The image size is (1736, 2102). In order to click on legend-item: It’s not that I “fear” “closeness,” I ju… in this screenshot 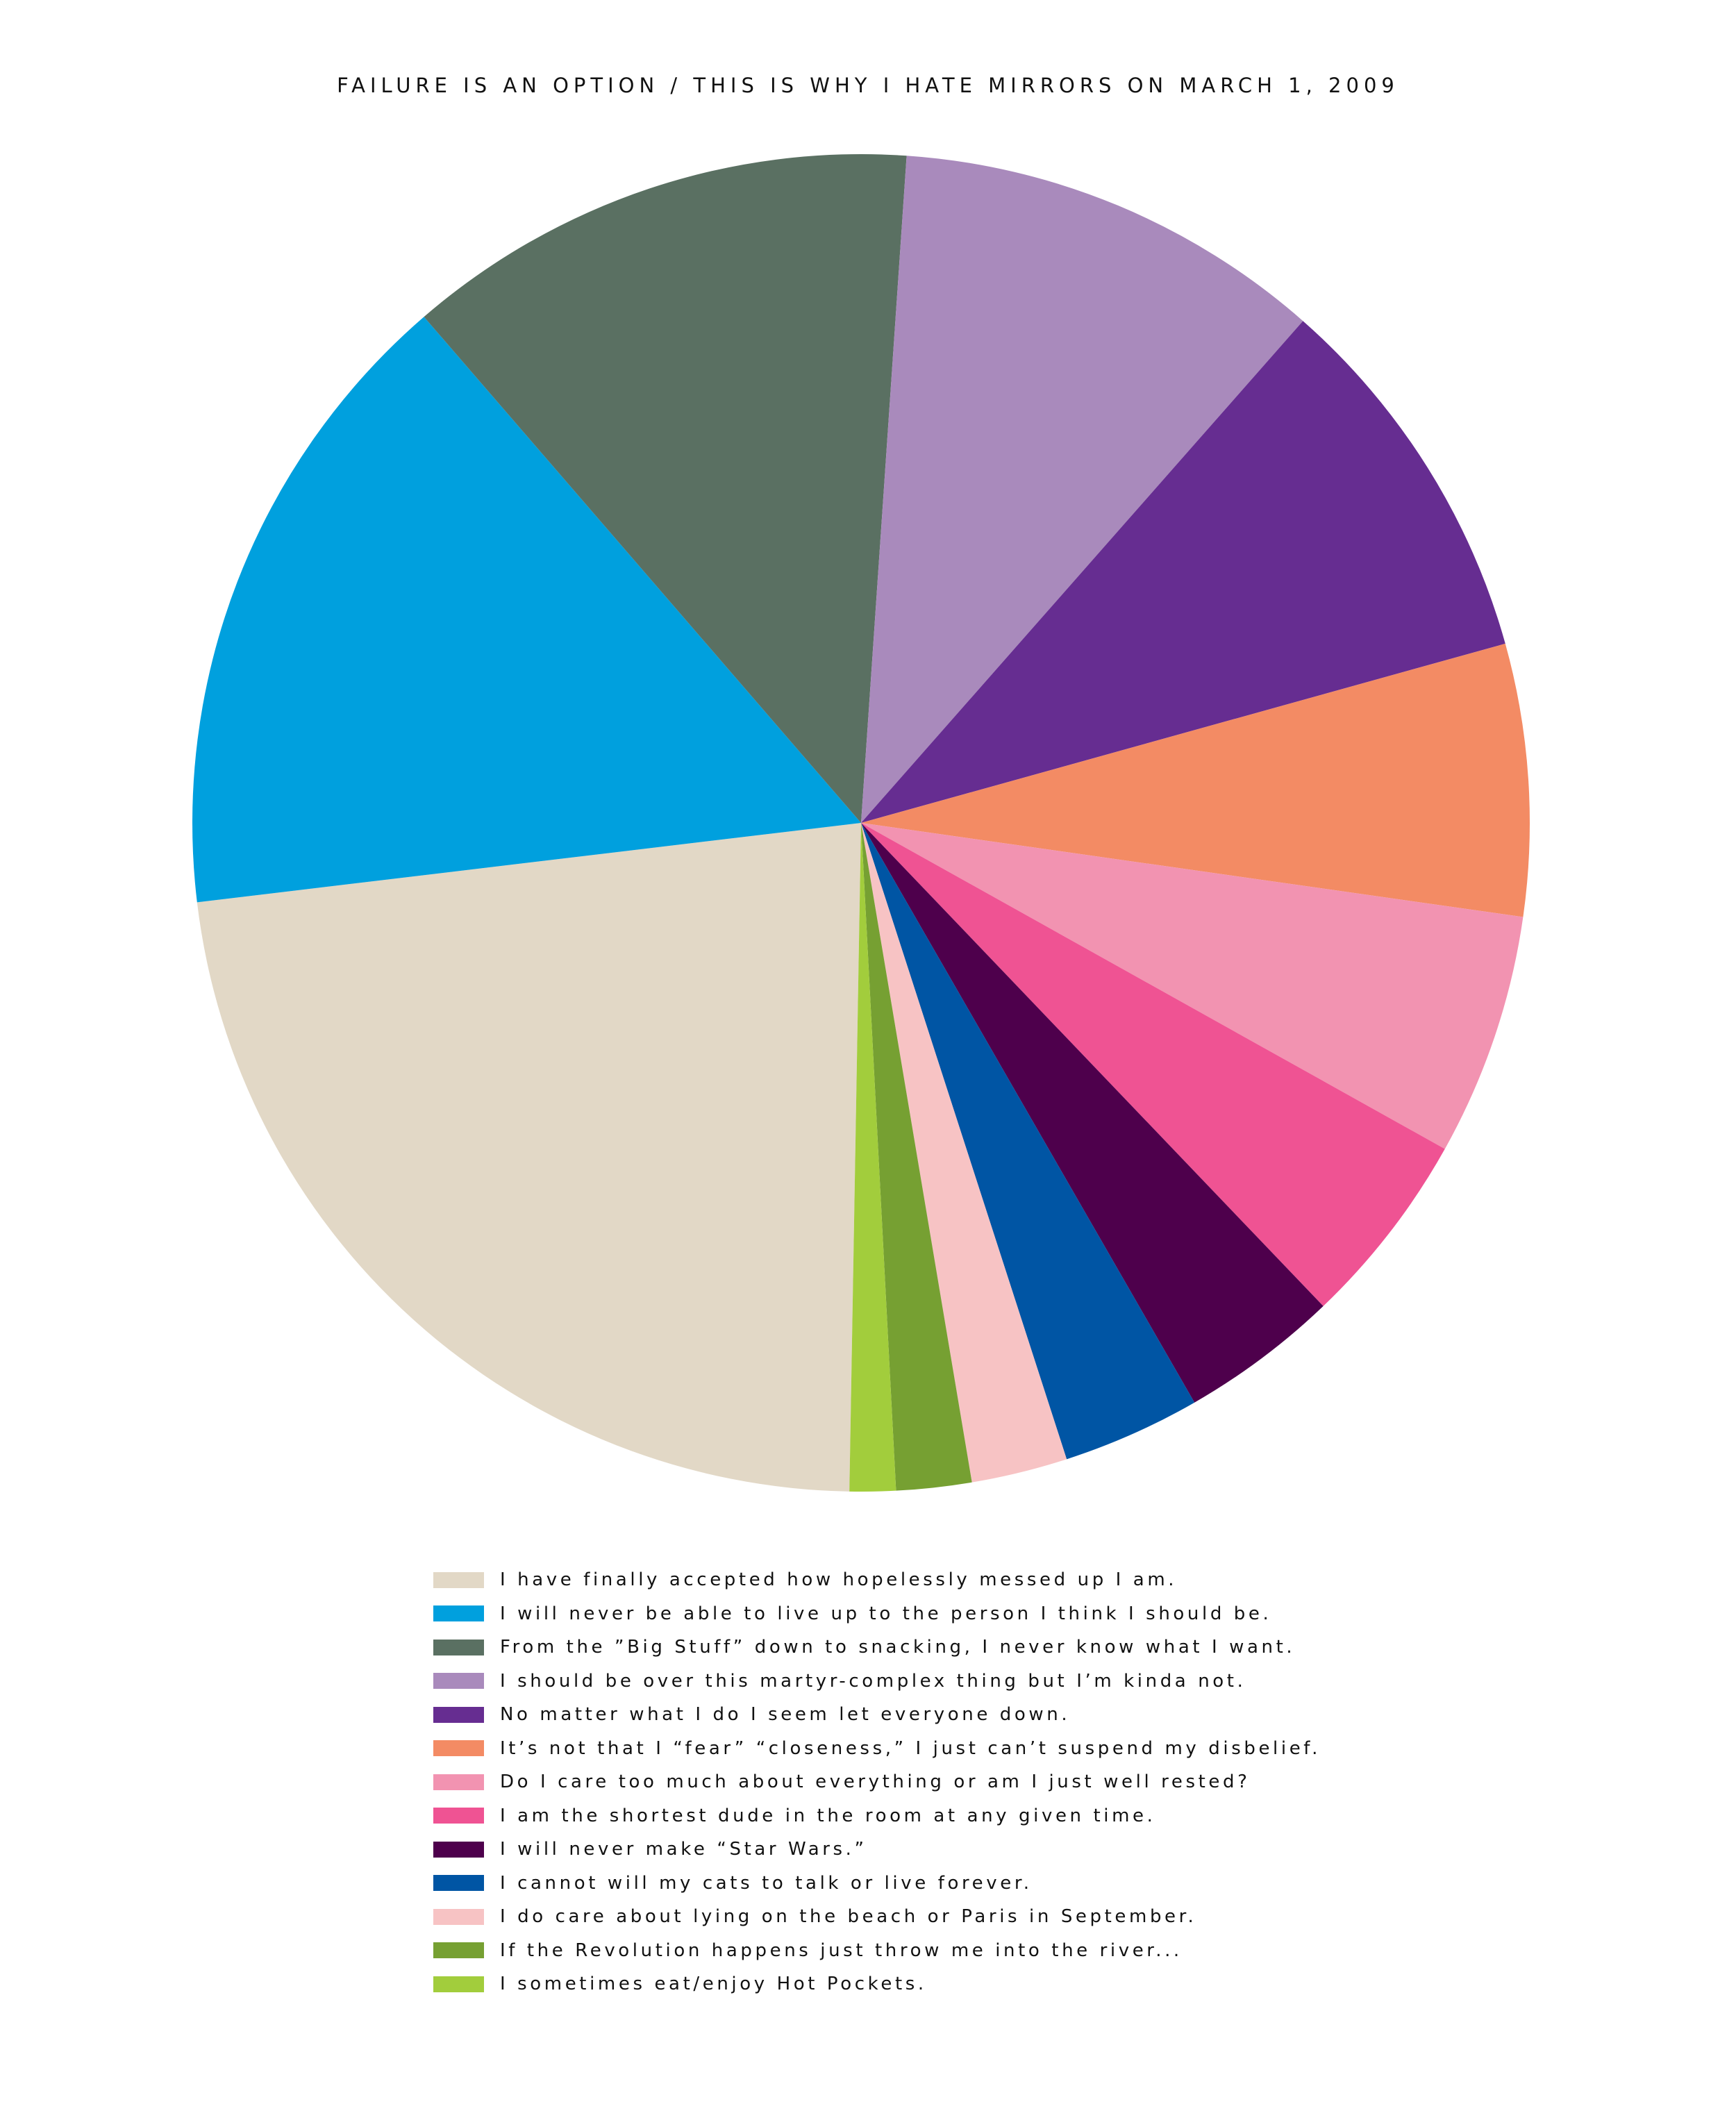, I will do `click(919, 1749)`.